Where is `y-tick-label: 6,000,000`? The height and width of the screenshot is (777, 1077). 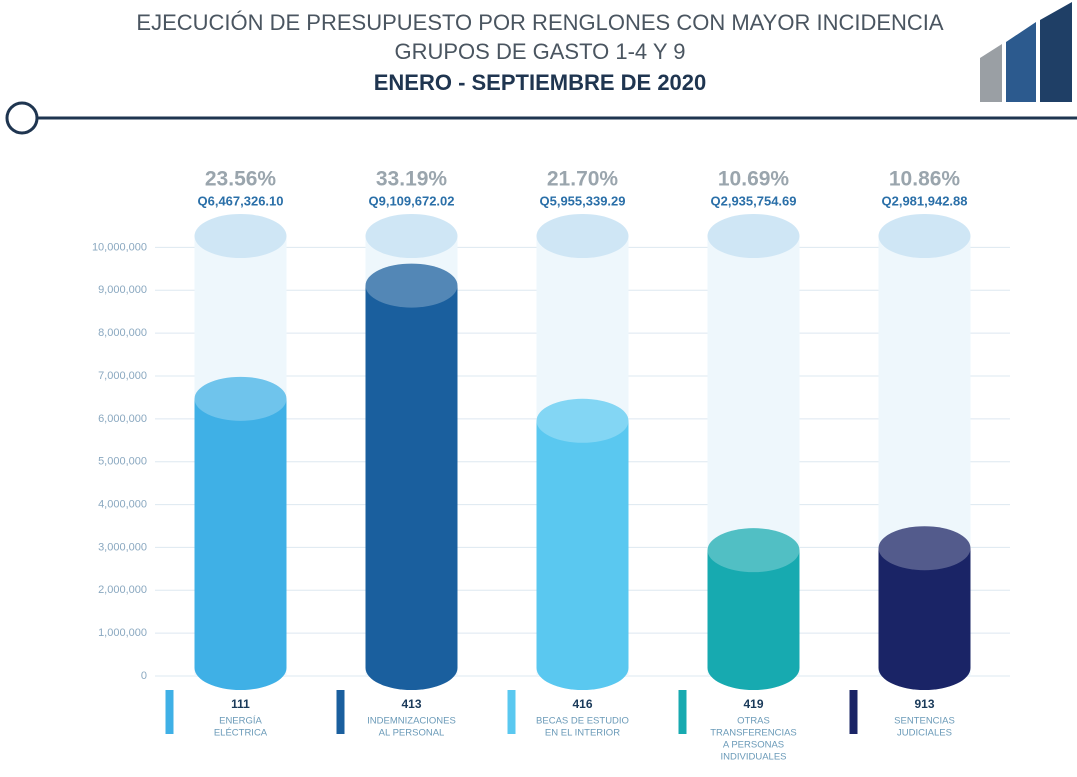
y-tick-label: 6,000,000 is located at coordinates (122, 419).